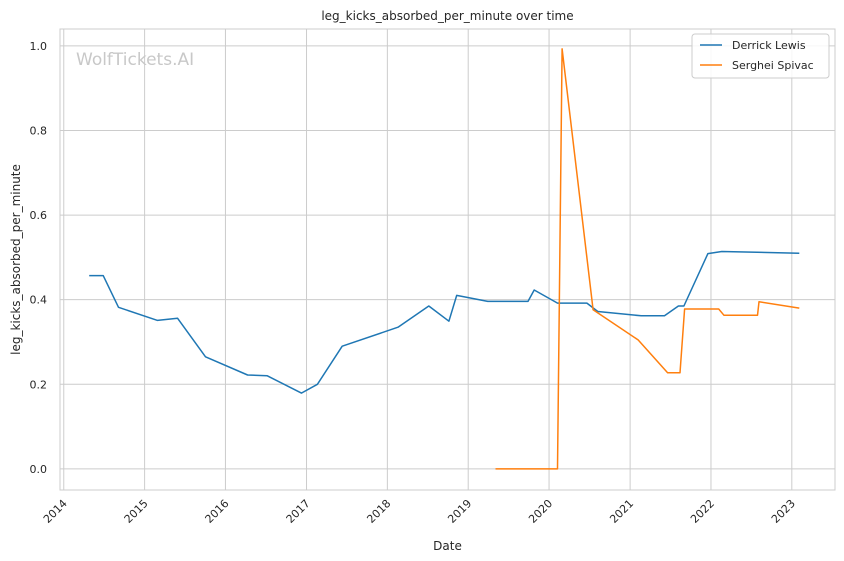 This screenshot has height=561, width=844. I want to click on x-tick-label: 2016, so click(217, 511).